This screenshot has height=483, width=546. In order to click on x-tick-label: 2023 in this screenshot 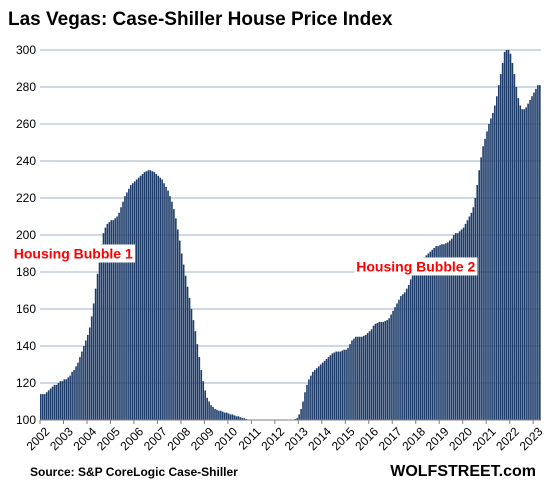, I will do `click(531, 438)`.